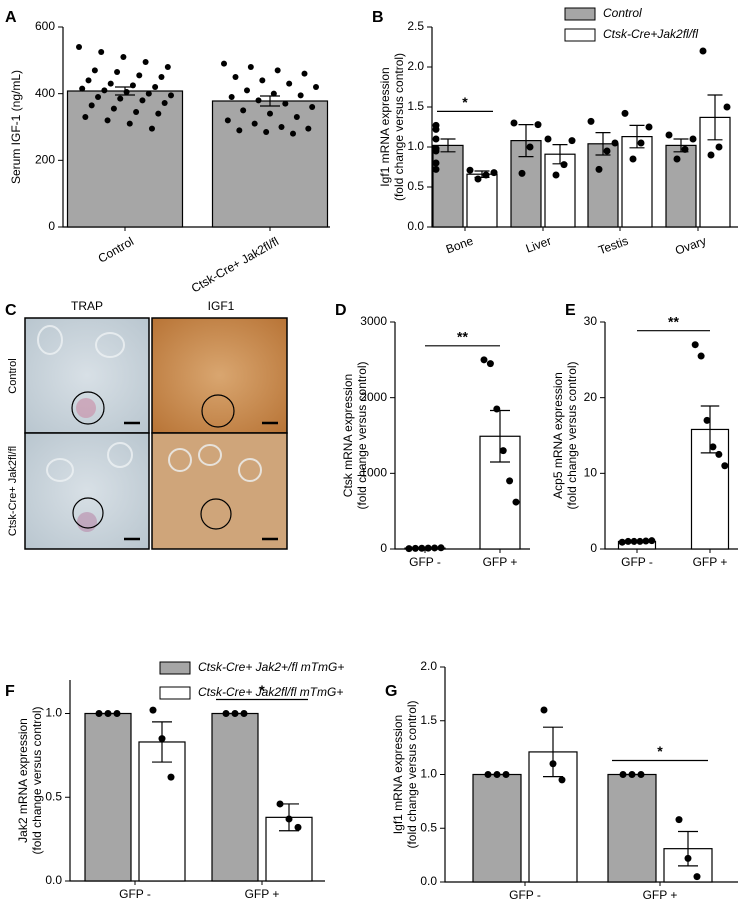  What do you see at coordinates (383, 548) in the screenshot?
I see `y-tick-label: 0` at bounding box center [383, 548].